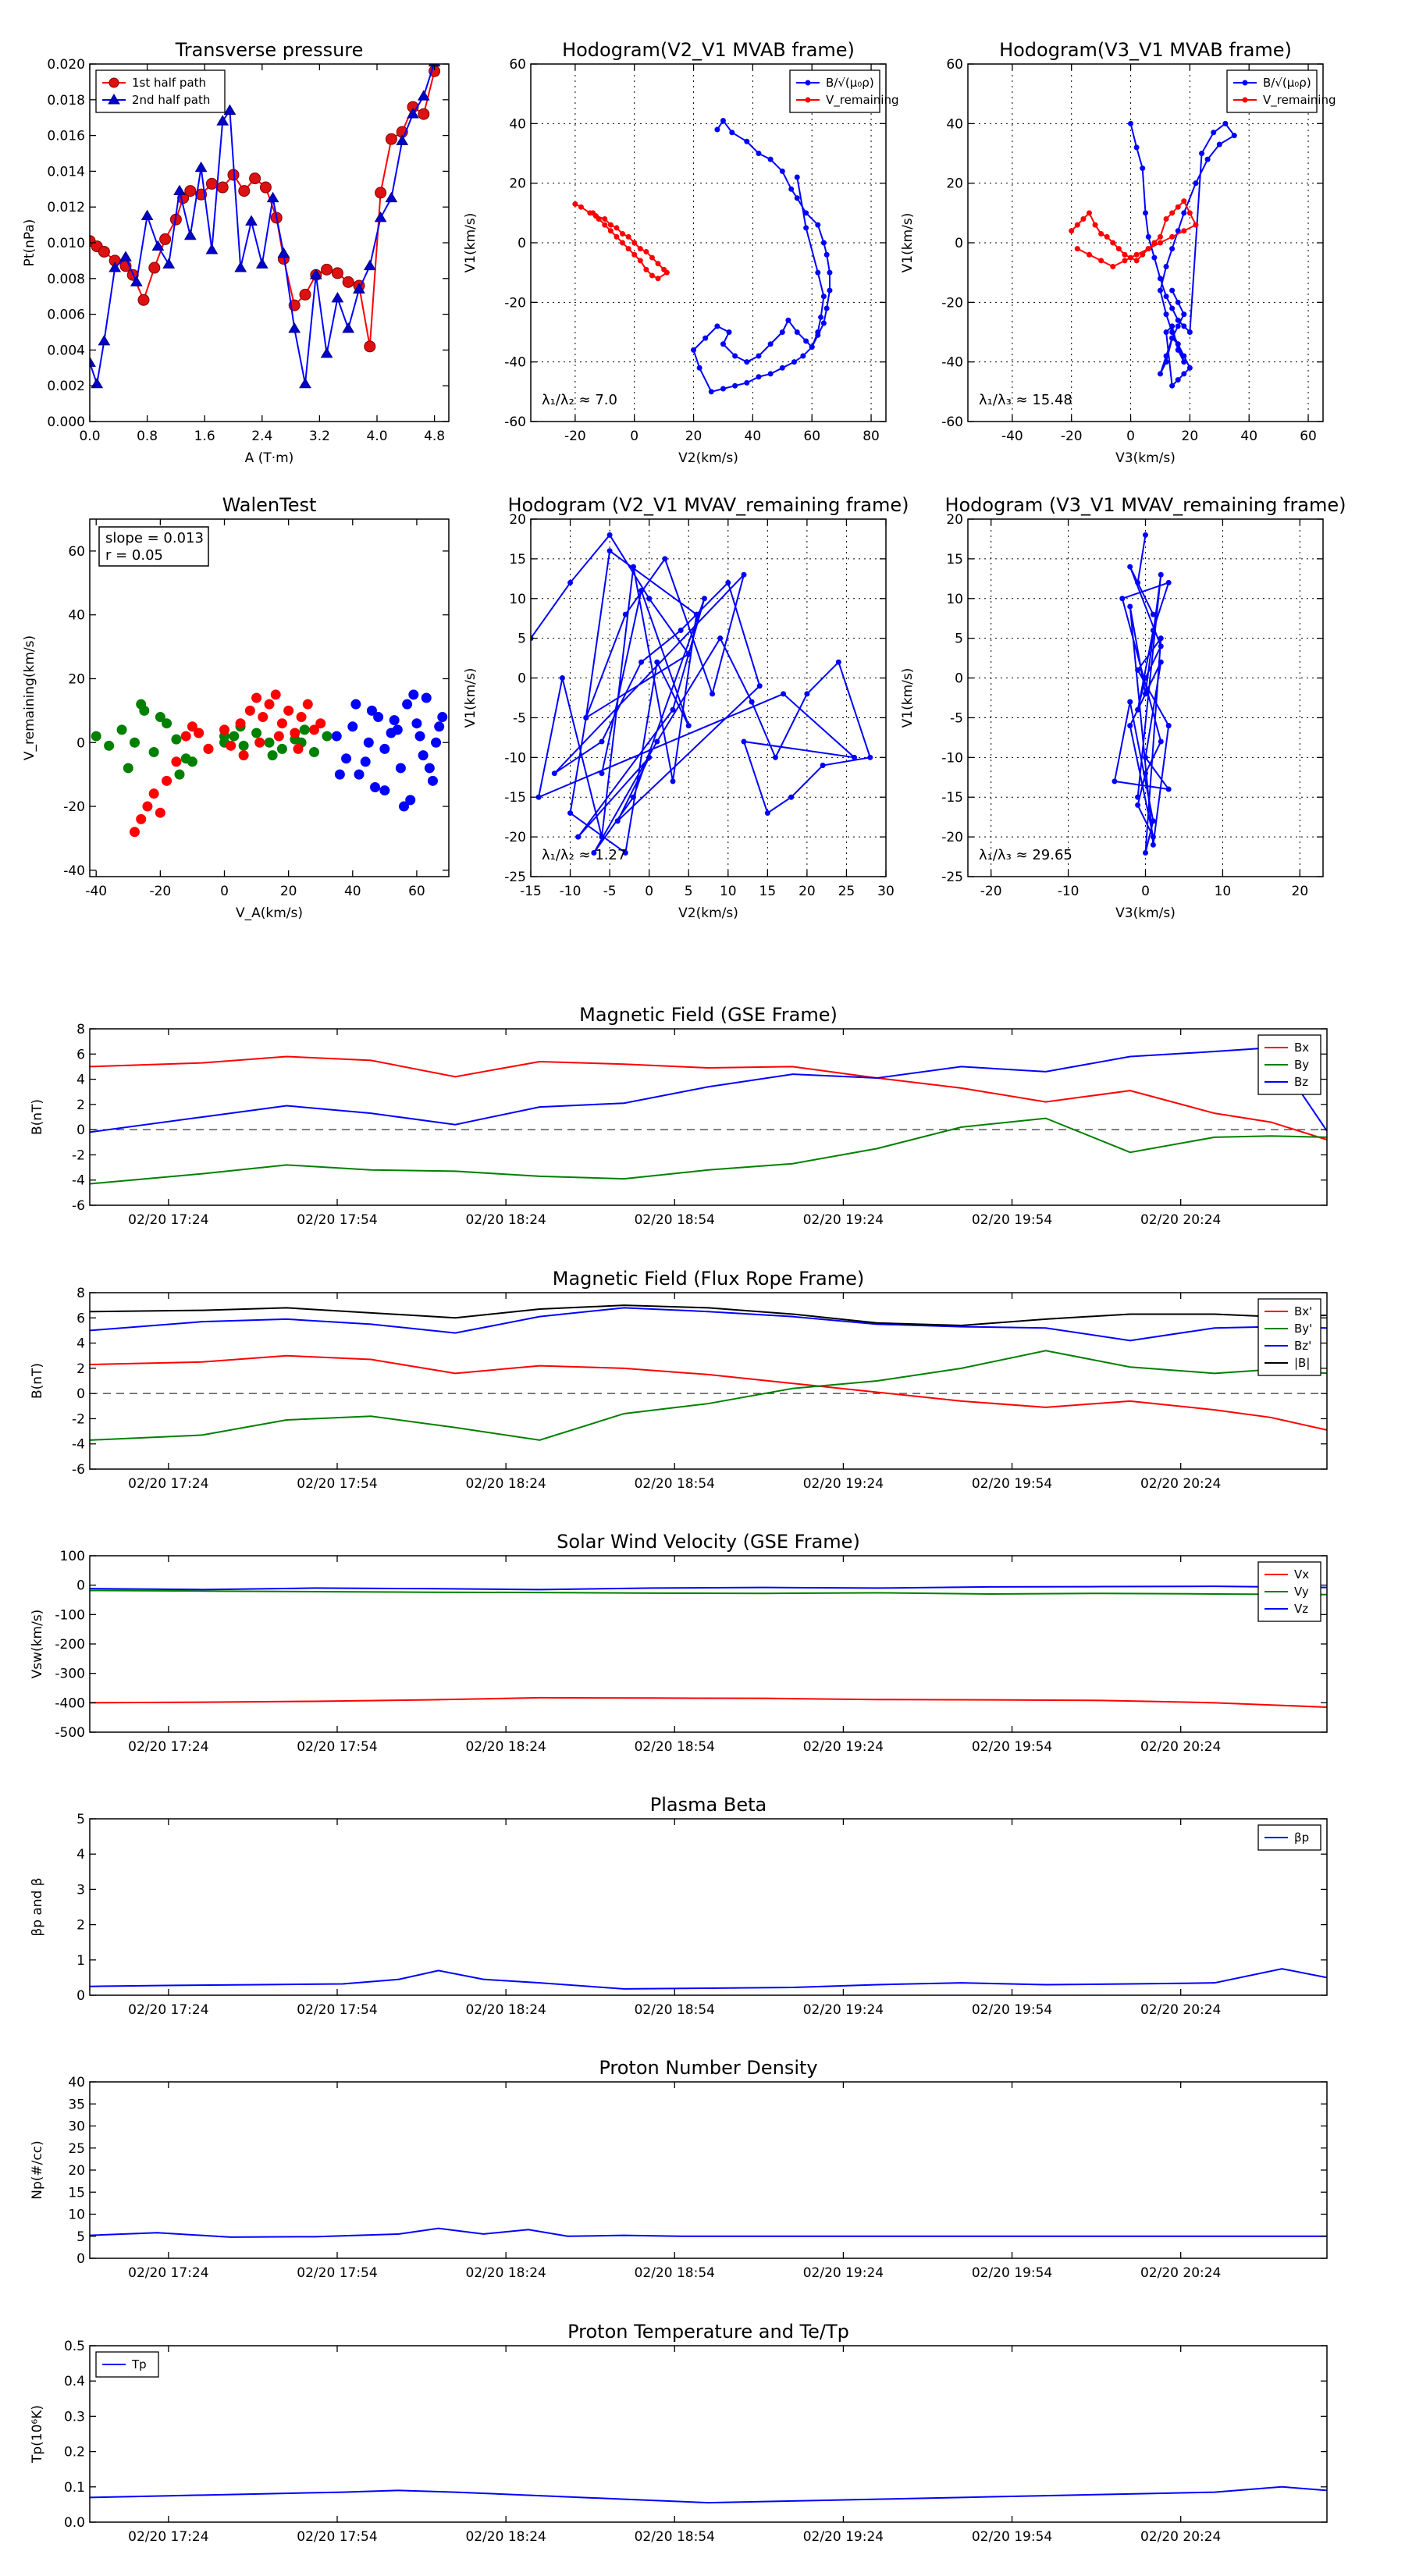 This screenshot has height=2576, width=1405. I want to click on x-tick-label: 0.0, so click(90, 436).